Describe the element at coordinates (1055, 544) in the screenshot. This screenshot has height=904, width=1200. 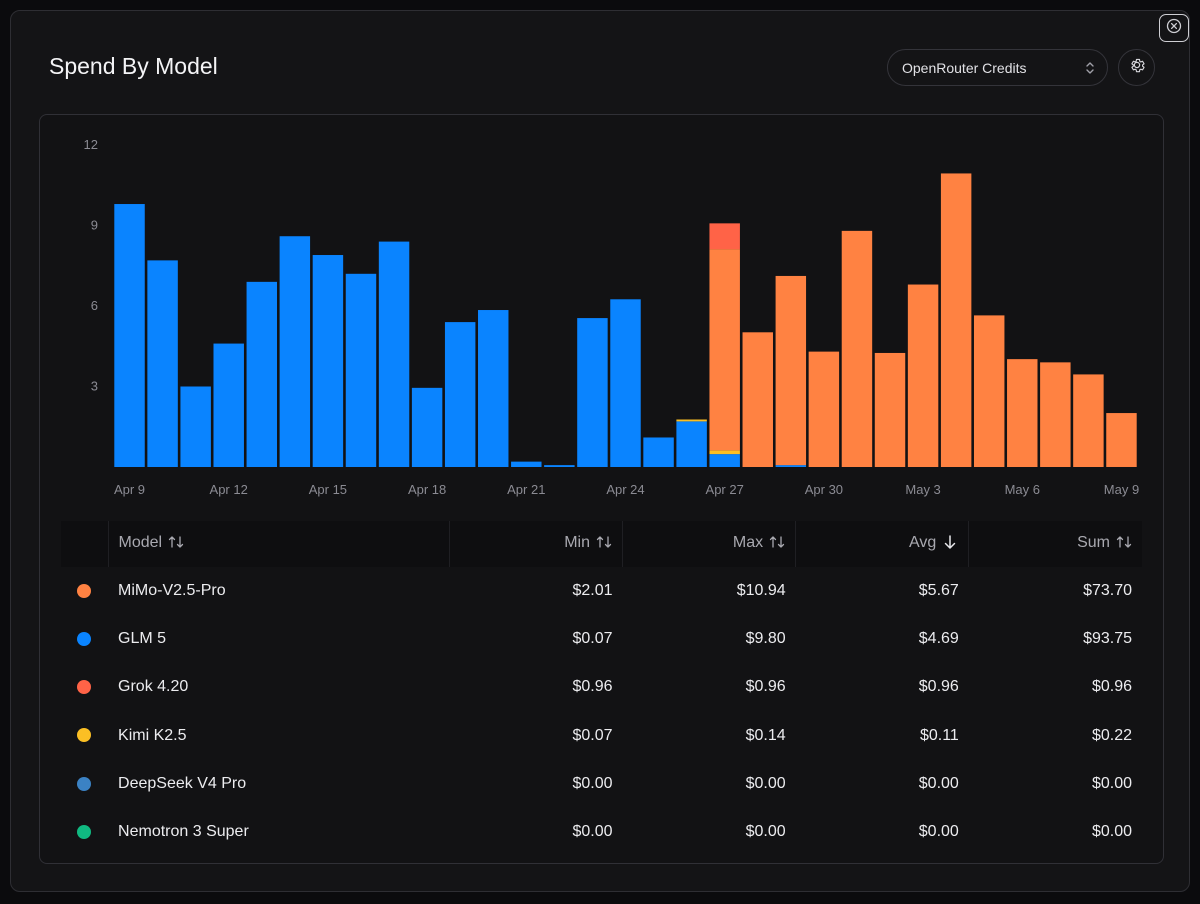
I see `column-header-sum: Sum` at that location.